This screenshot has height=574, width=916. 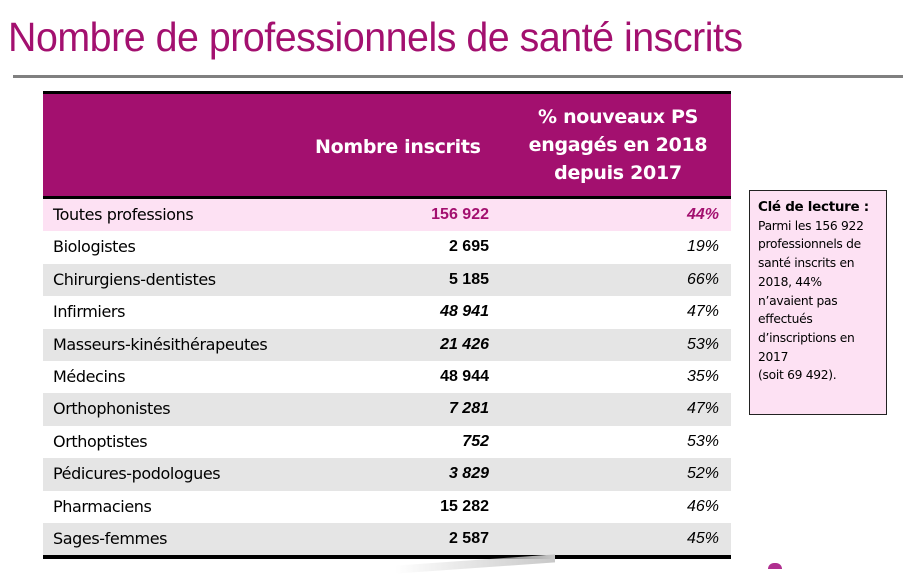 I want to click on row-name: Biologistes, so click(x=94, y=247).